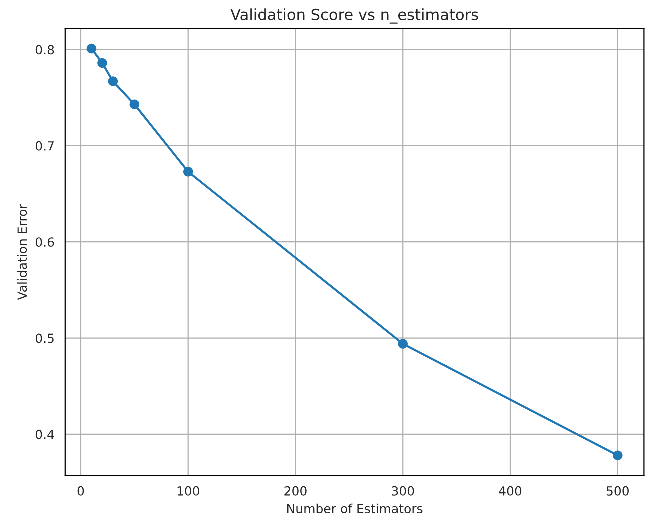 Image resolution: width=654 pixels, height=520 pixels. I want to click on y-tick-label: 0.6, so click(45, 243).